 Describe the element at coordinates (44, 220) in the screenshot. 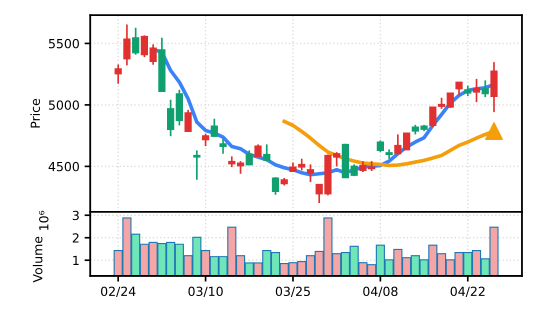

I see `text: 10⁶` at that location.